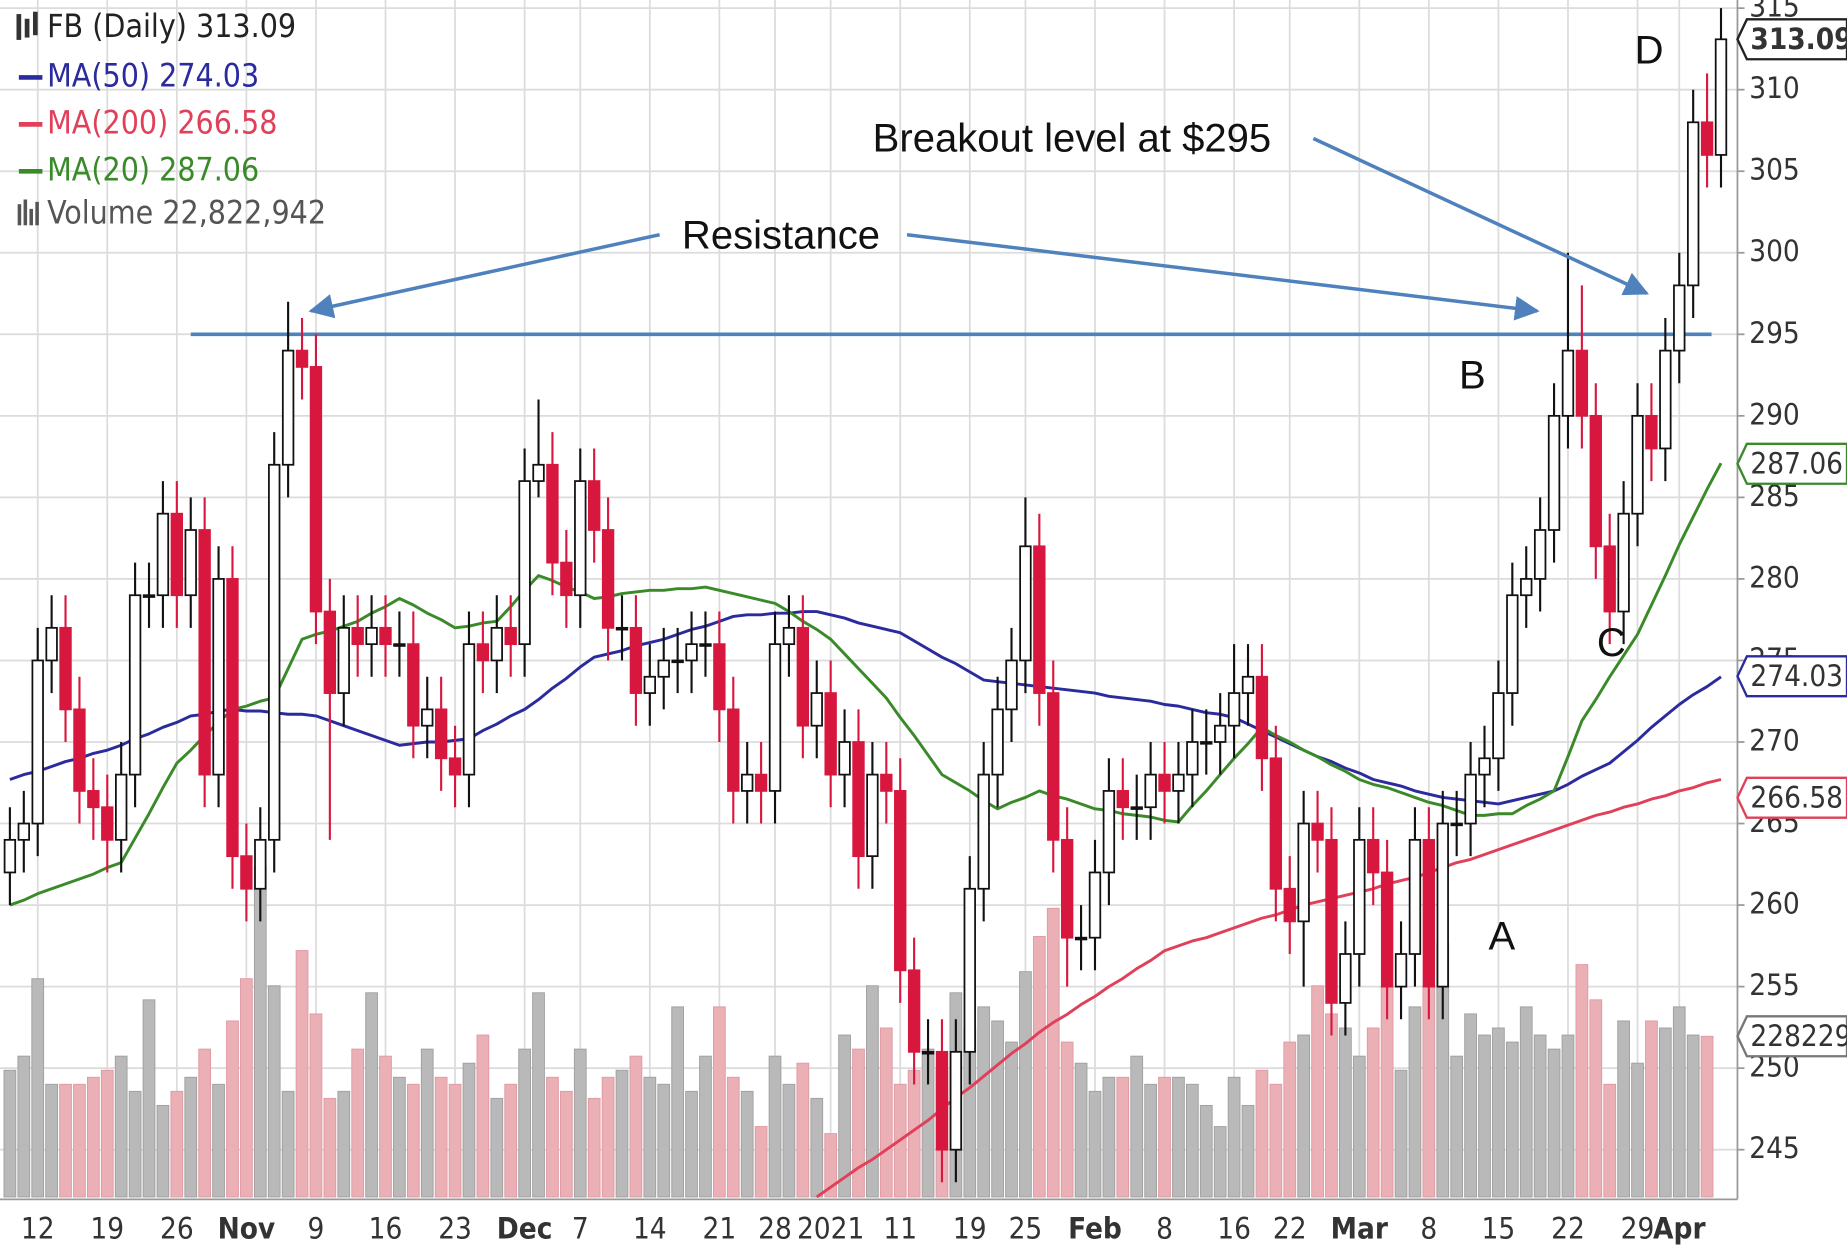 The width and height of the screenshot is (1847, 1258). What do you see at coordinates (580, 1228) in the screenshot?
I see `x-tick-label: 7` at bounding box center [580, 1228].